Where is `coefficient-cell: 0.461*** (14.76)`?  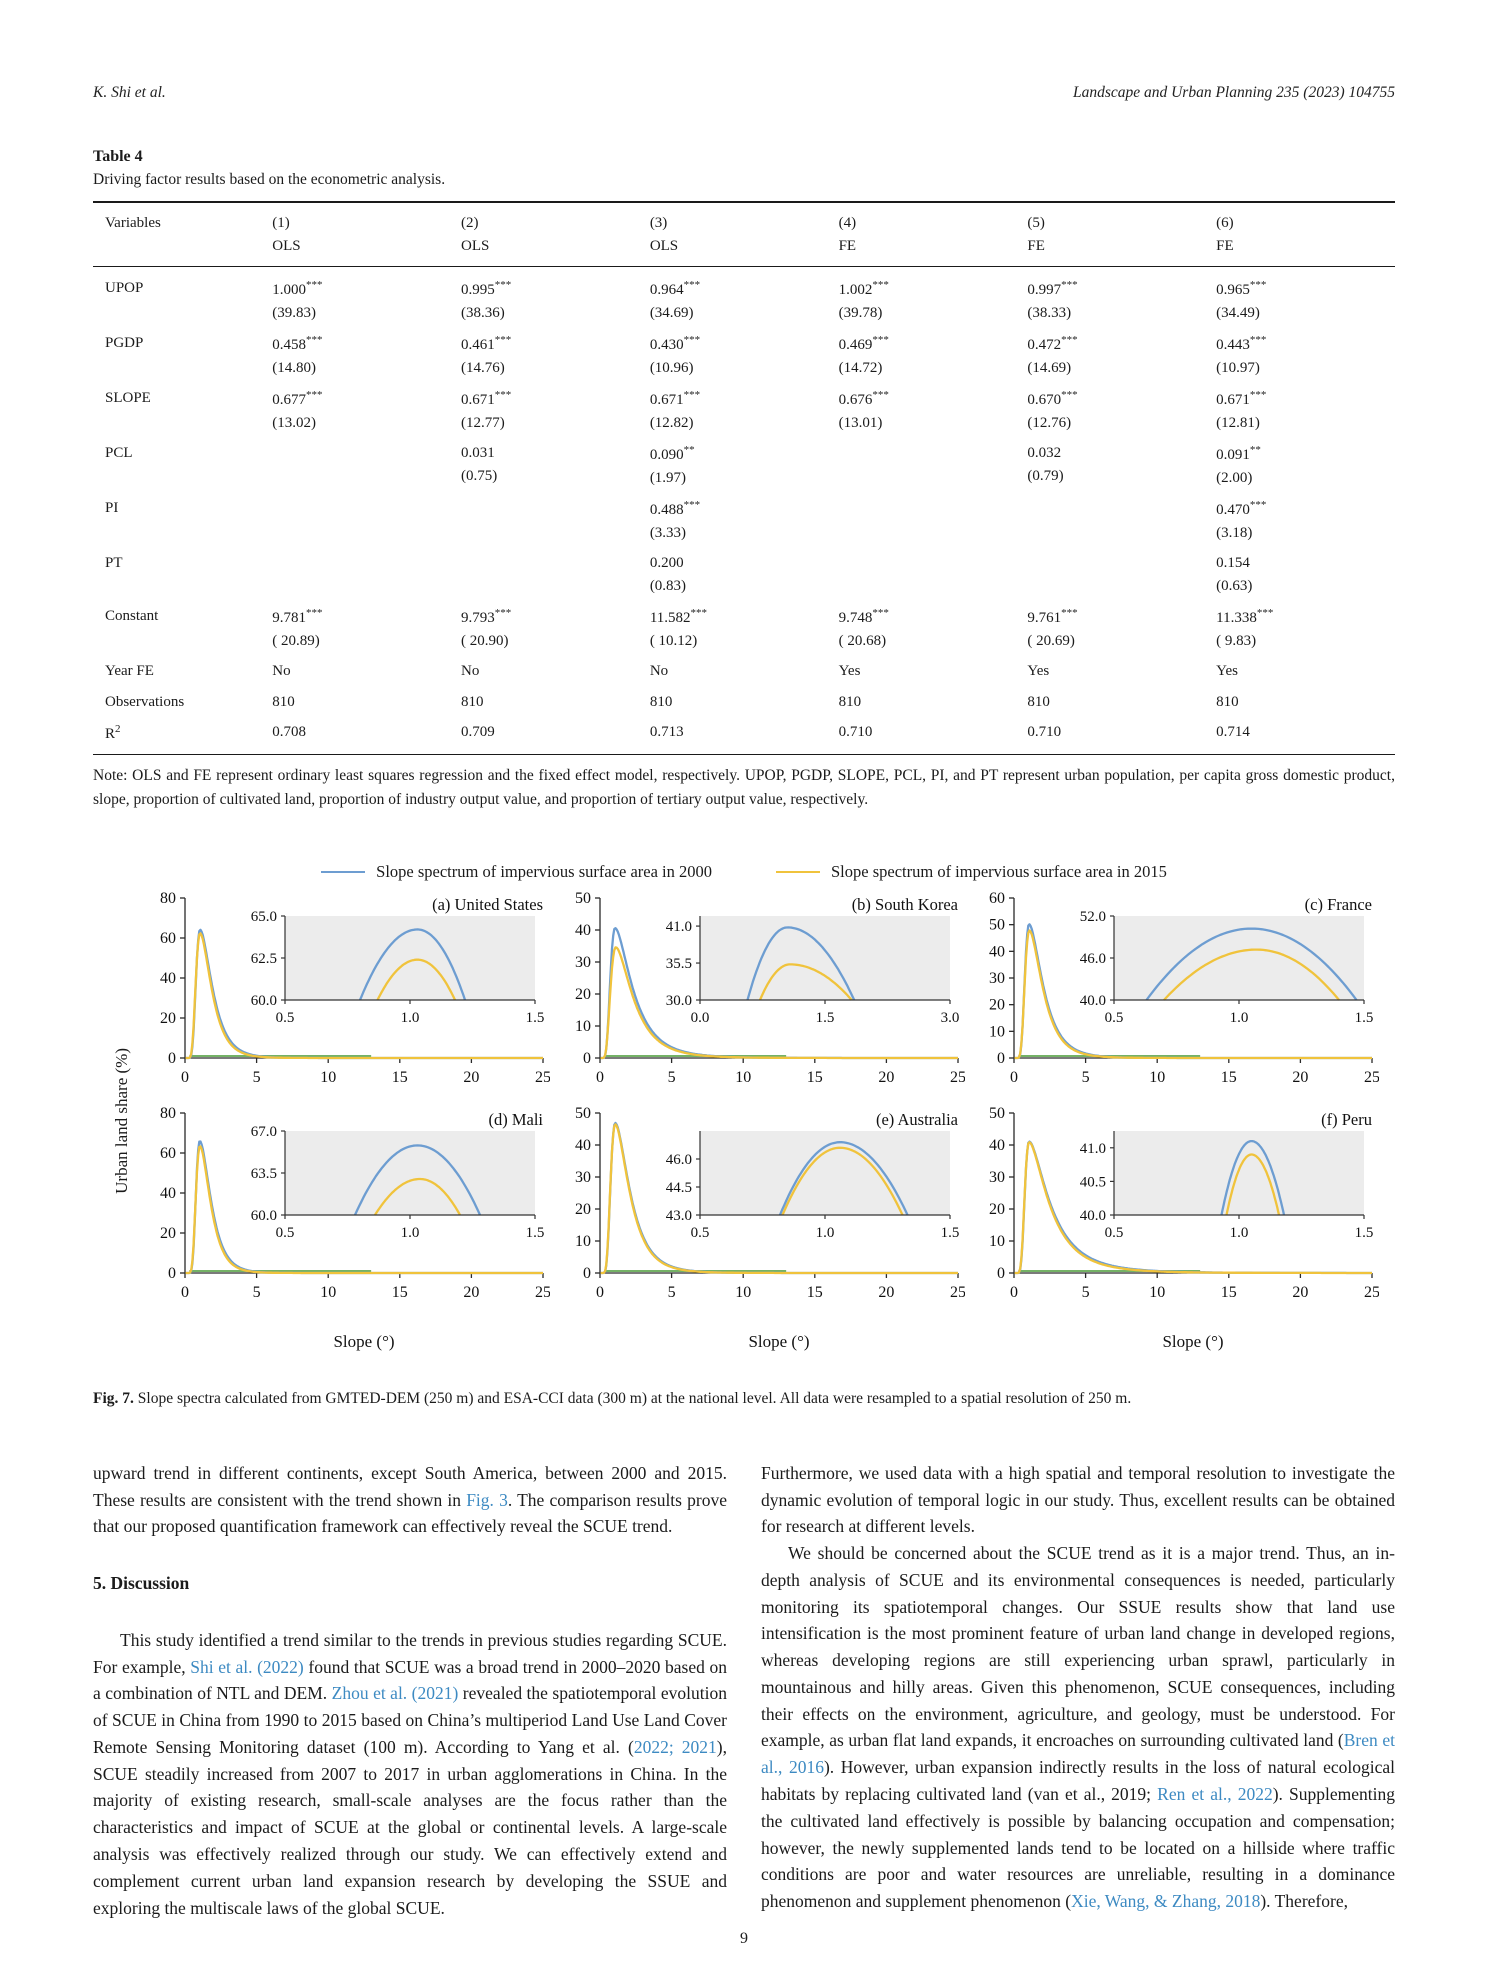 coefficient-cell: 0.461*** (14.76) is located at coordinates (486, 355).